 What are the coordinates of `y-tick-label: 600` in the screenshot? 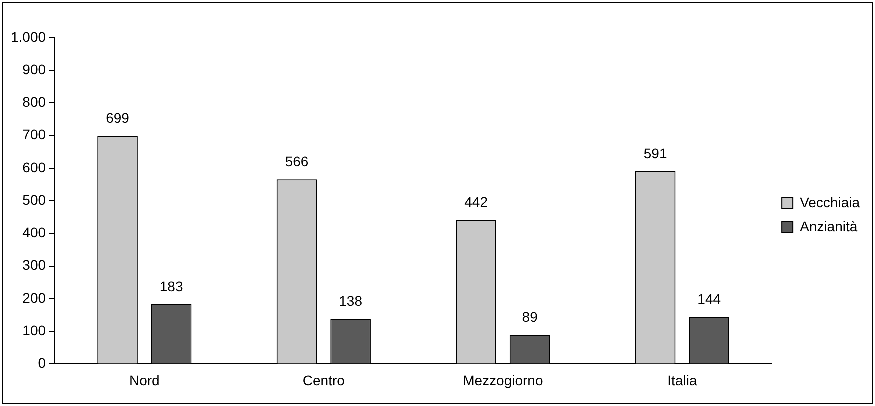 It's located at (34, 167).